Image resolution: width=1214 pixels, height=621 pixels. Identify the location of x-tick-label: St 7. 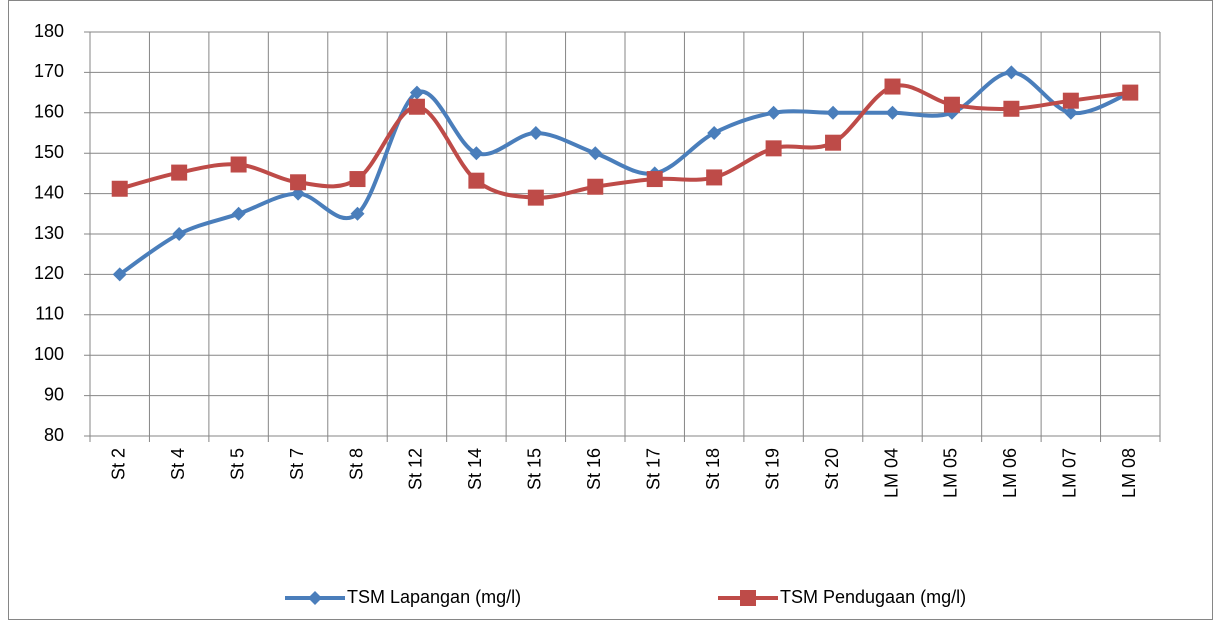
(297, 464).